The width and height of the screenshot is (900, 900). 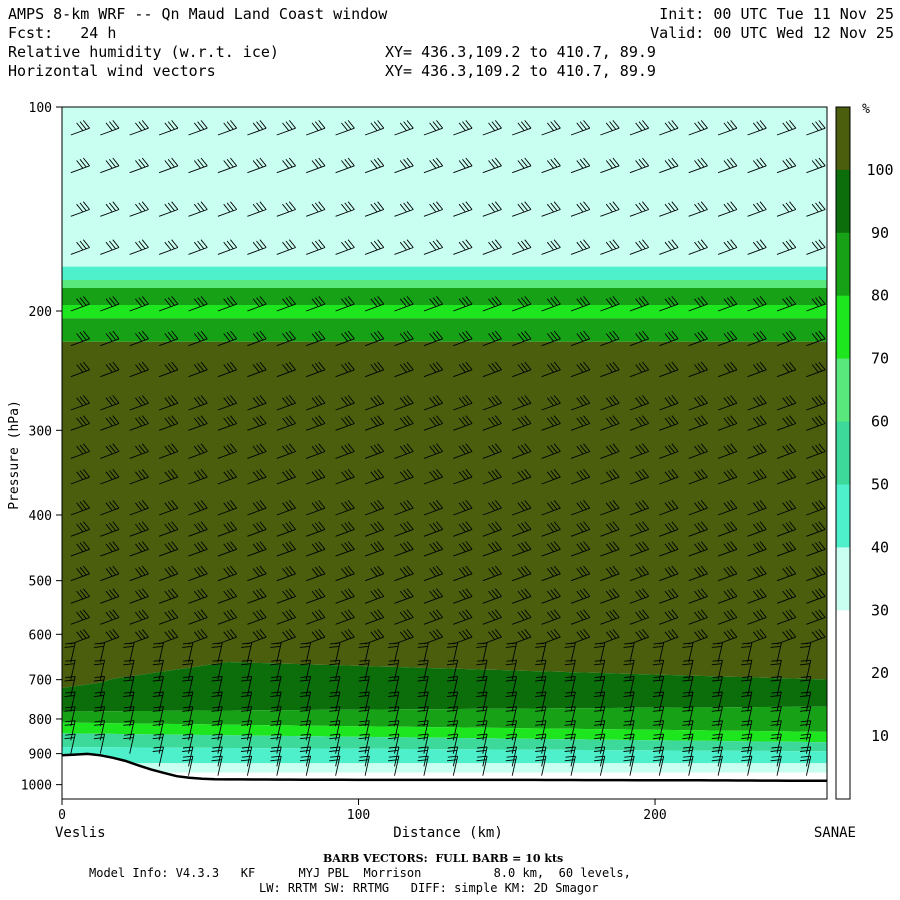 What do you see at coordinates (143, 52) in the screenshot?
I see `field-name-rh: Relative humidity (w.r.t. ice)` at bounding box center [143, 52].